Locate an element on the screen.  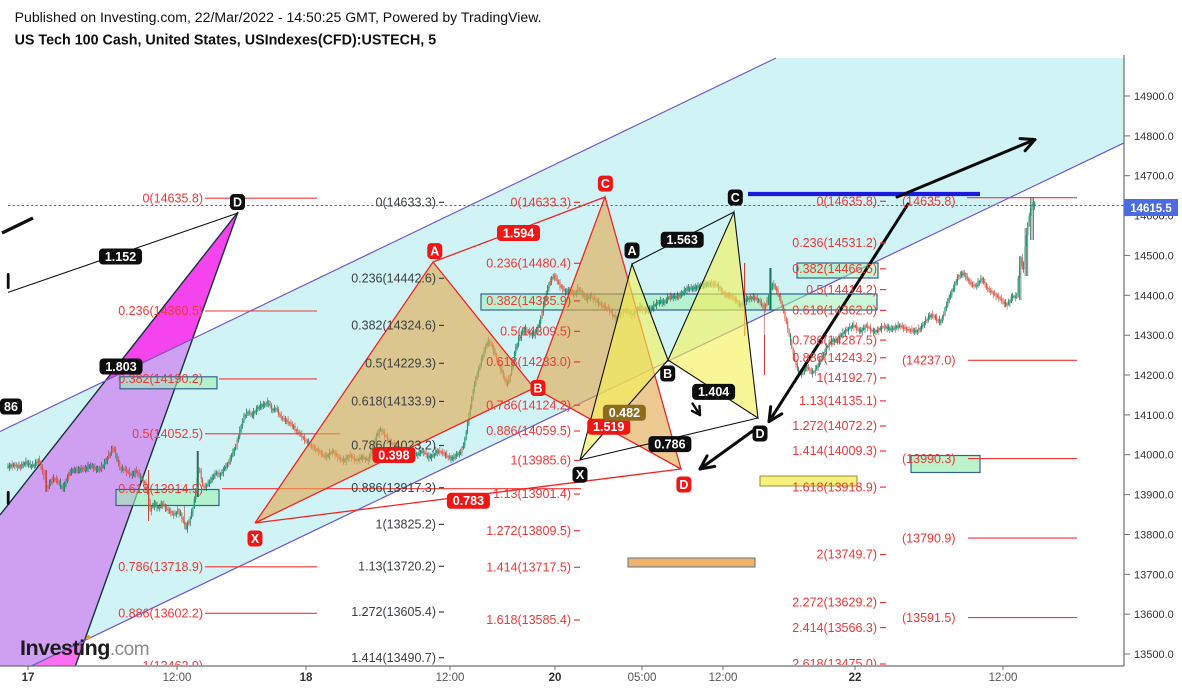
svg-text: 0.786 is located at coordinates (669, 444).